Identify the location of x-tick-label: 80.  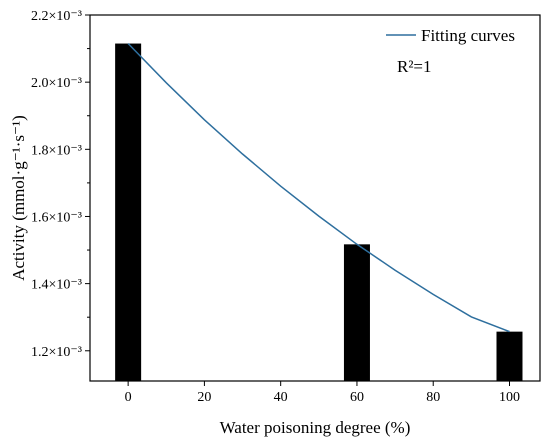
(433, 397).